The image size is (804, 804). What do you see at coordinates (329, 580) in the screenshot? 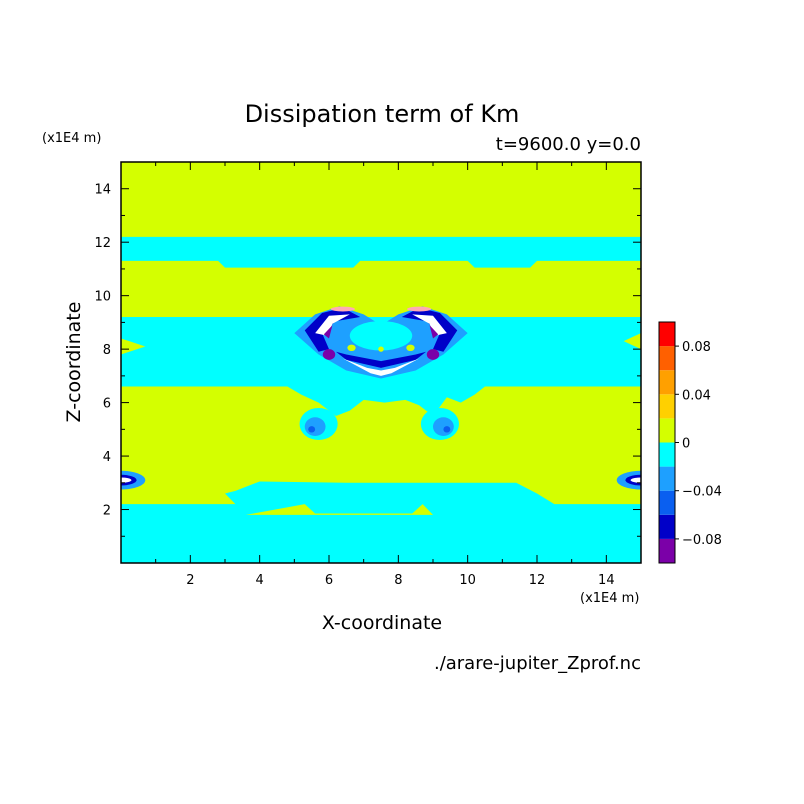
I see `x-tick-label: 6` at bounding box center [329, 580].